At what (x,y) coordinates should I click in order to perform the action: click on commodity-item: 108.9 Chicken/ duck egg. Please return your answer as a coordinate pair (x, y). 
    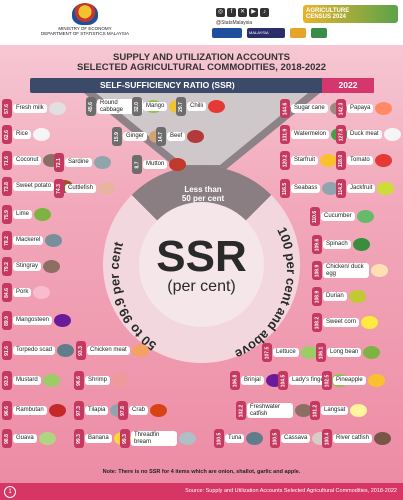
    Looking at the image, I should click on (357, 270).